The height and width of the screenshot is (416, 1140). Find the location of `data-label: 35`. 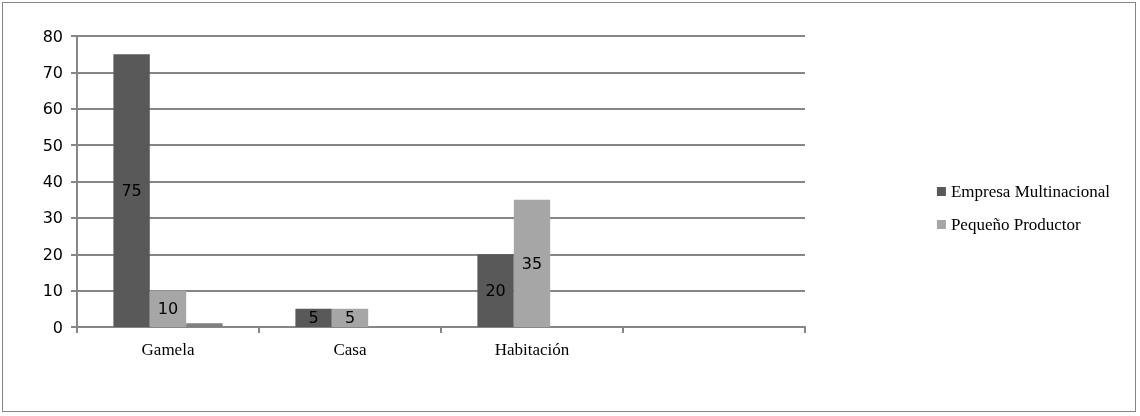

data-label: 35 is located at coordinates (532, 263).